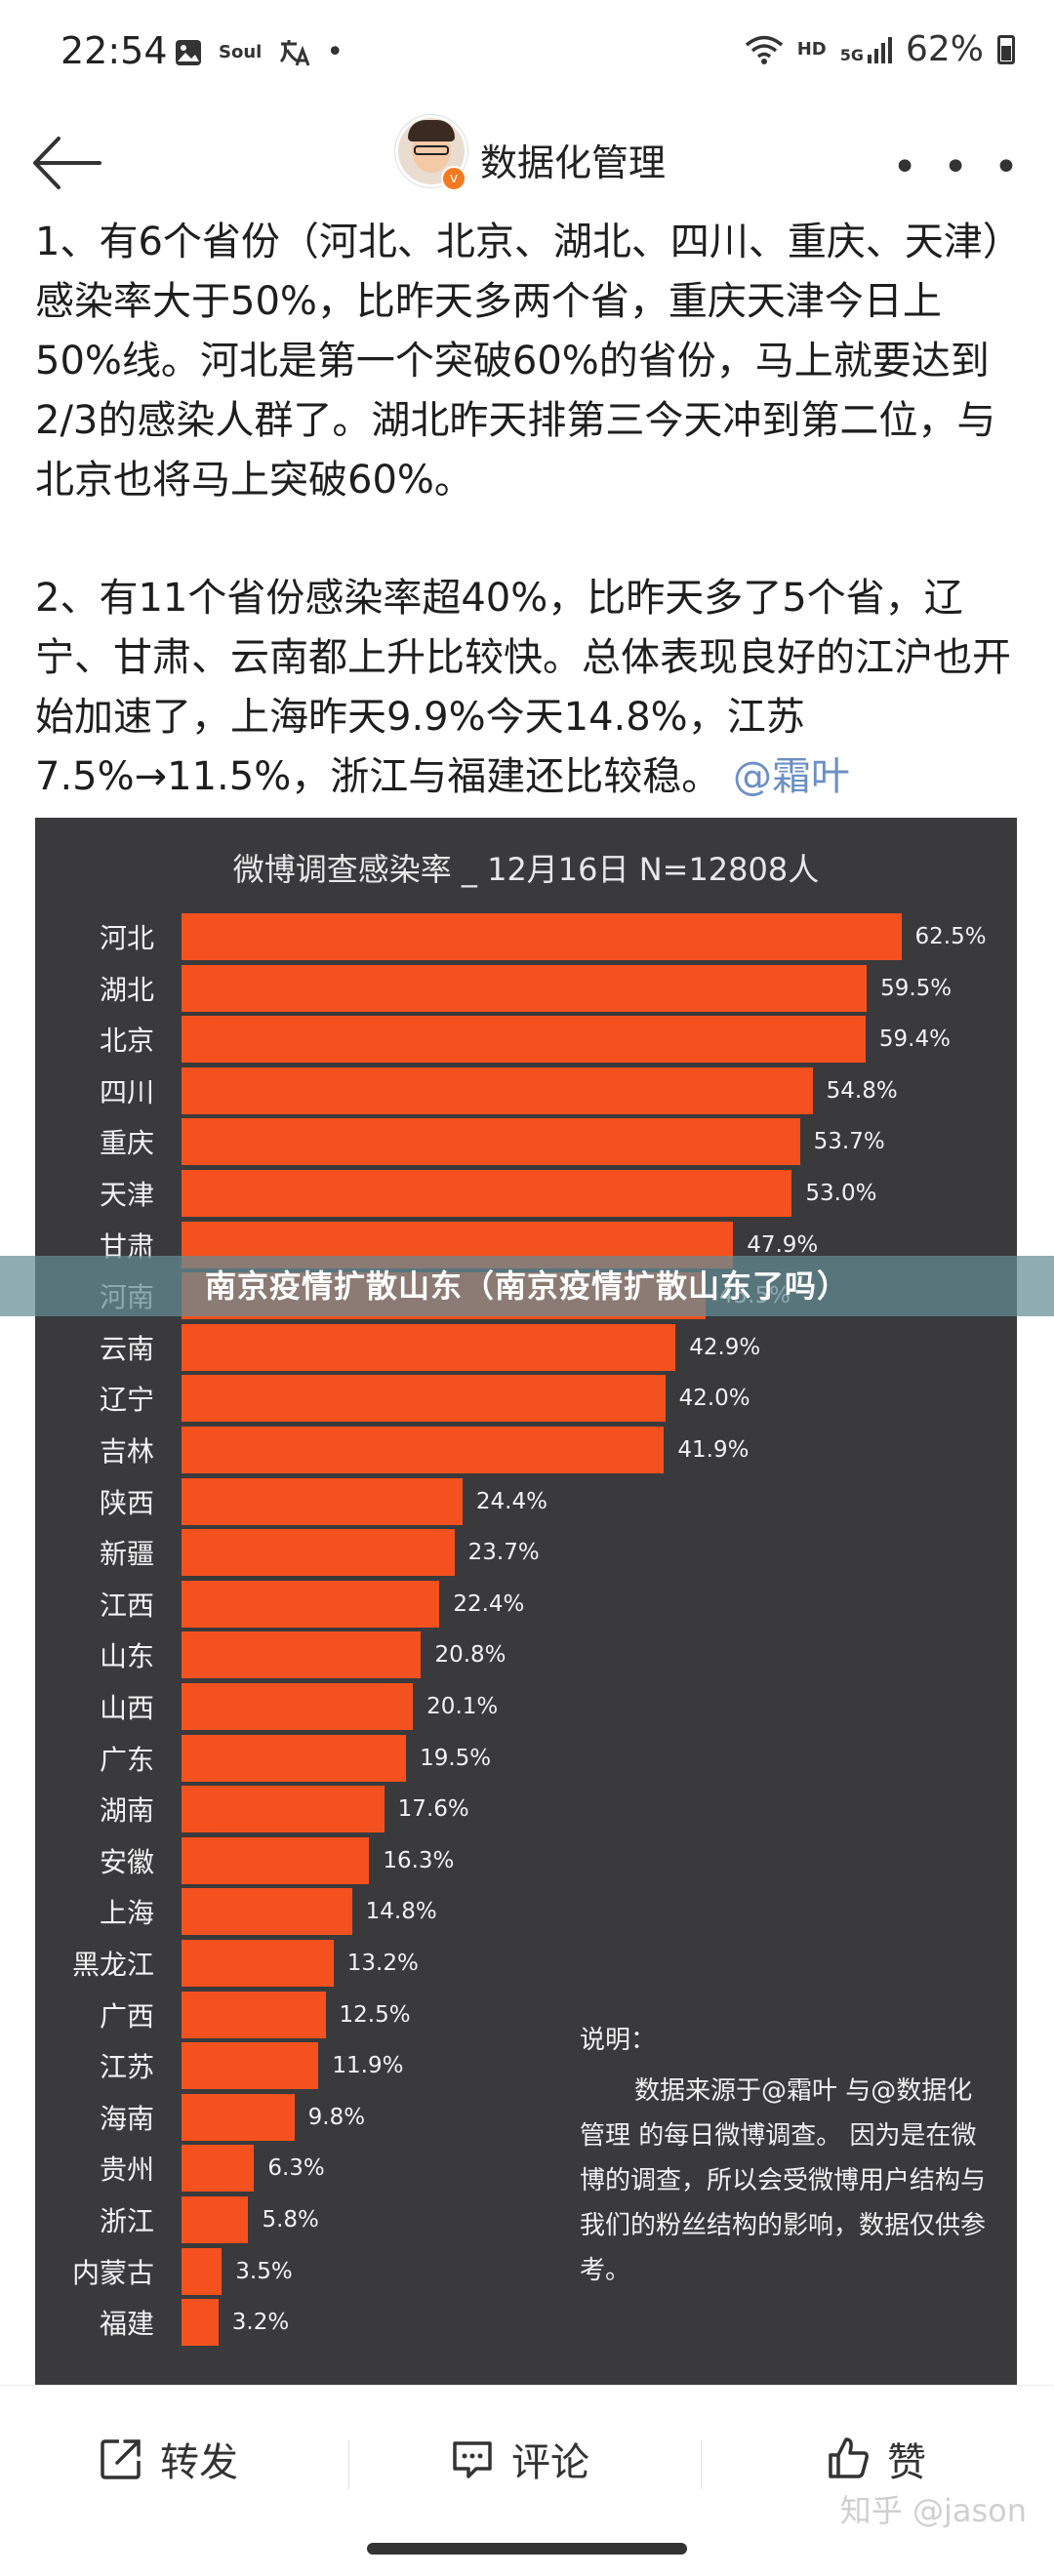 The height and width of the screenshot is (2576, 1054). Describe the element at coordinates (127, 1143) in the screenshot. I see `bar-category-label: 重庆` at that location.